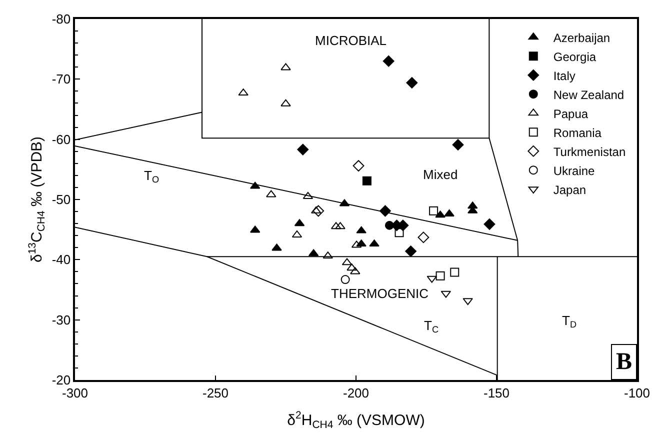 This screenshot has height=443, width=666. What do you see at coordinates (569, 189) in the screenshot?
I see `legend-label: Japan` at bounding box center [569, 189].